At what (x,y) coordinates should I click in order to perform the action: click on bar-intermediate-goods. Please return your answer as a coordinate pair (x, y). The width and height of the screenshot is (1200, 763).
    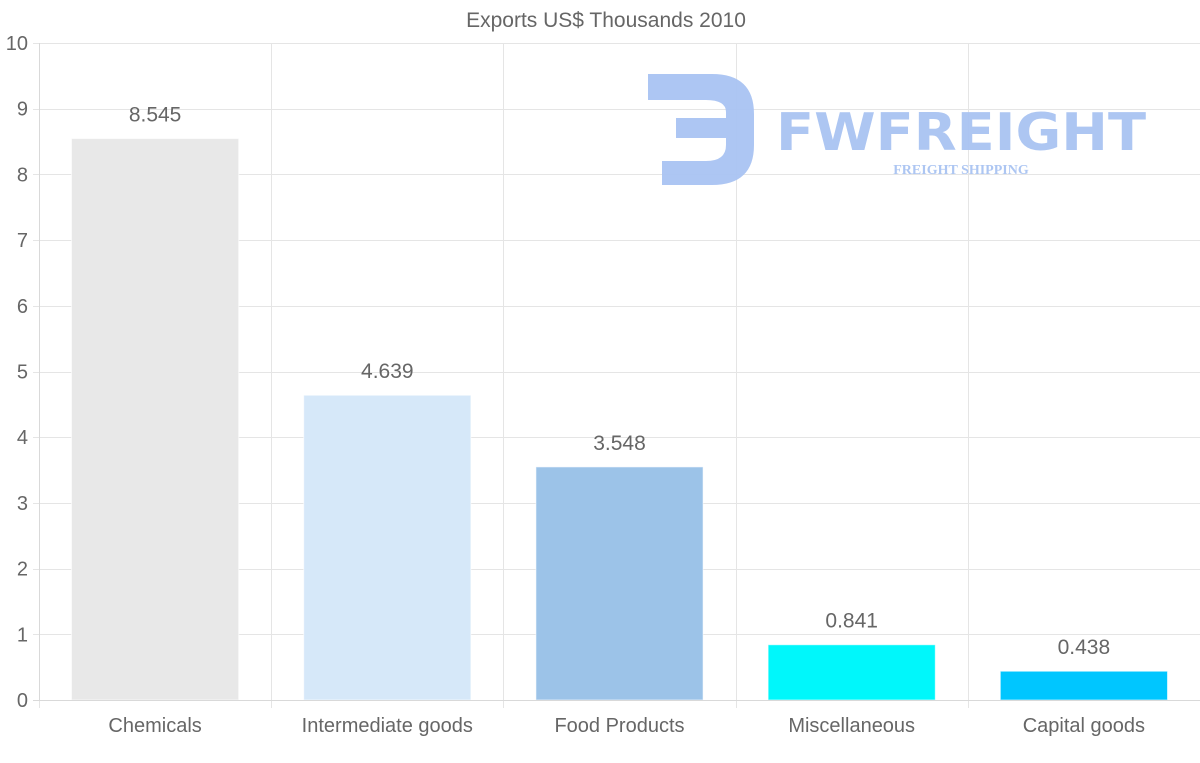
    Looking at the image, I should click on (387, 547).